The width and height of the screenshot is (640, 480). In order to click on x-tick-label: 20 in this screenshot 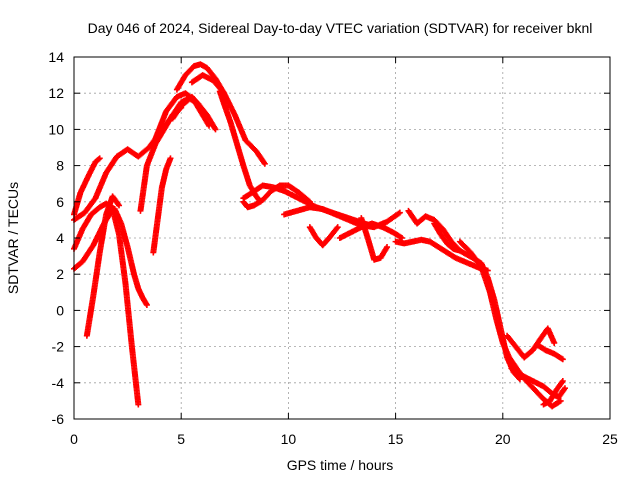, I will do `click(503, 439)`.